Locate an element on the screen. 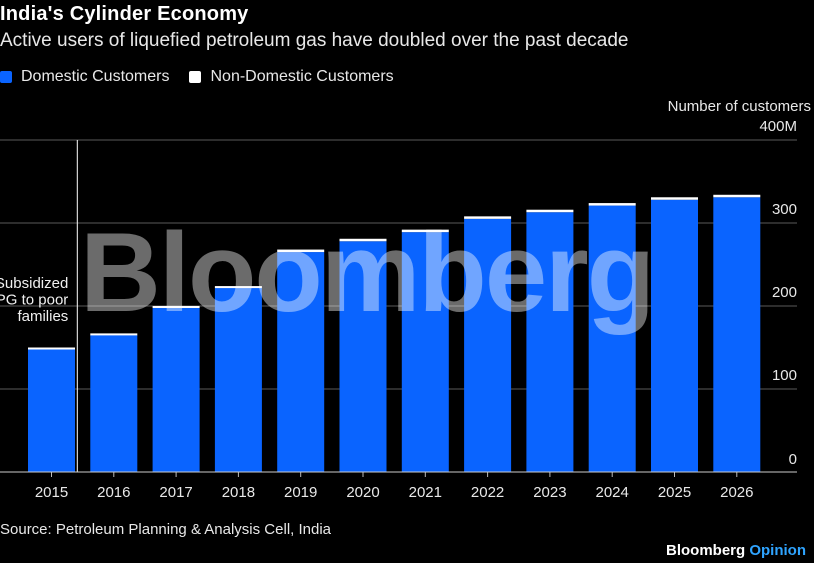 The image size is (814, 563). y-tick-label: 300 is located at coordinates (784, 209).